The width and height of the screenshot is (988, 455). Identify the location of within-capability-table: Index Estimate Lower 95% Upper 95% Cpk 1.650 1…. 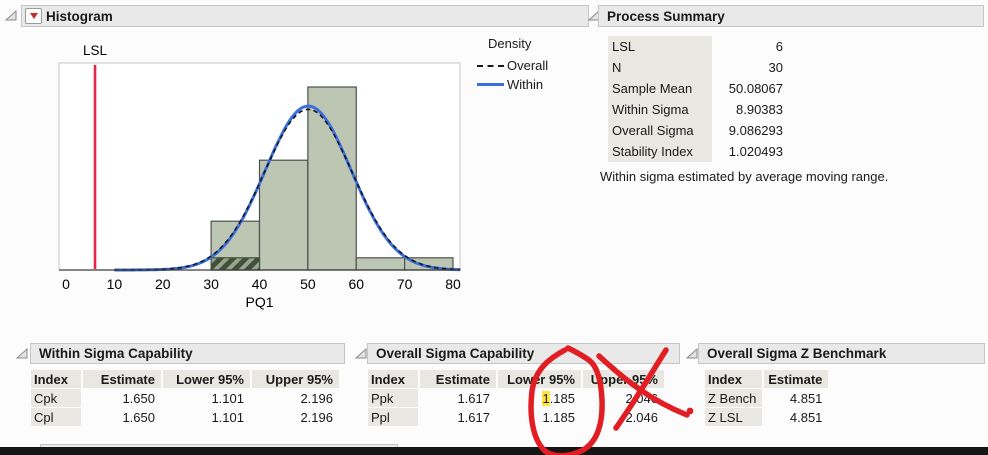
(185, 398).